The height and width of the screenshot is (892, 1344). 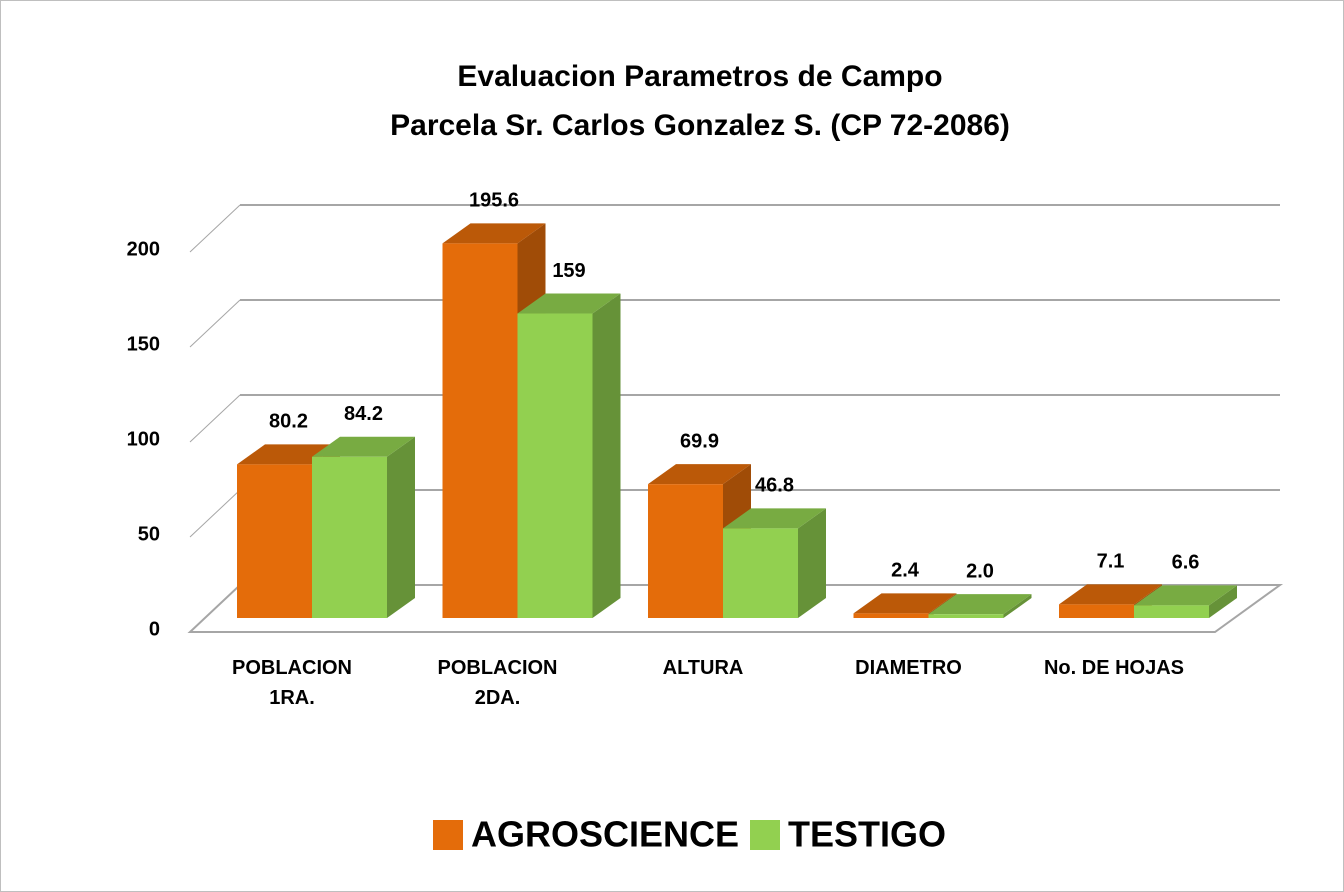 I want to click on data-label: 2.4, so click(x=905, y=571).